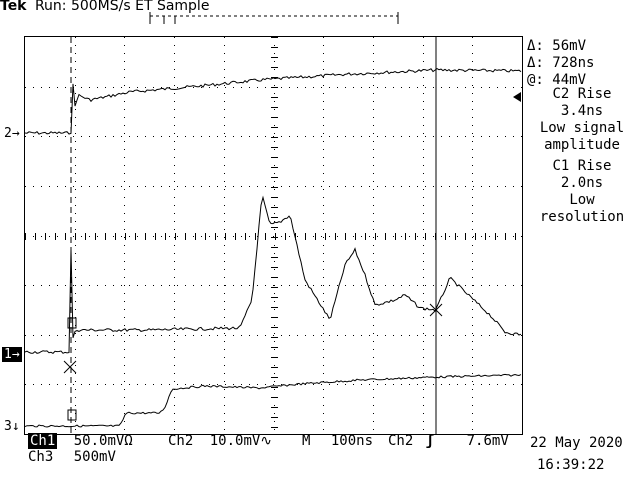  Describe the element at coordinates (306, 441) in the screenshot. I see `timebase-label: M` at that location.